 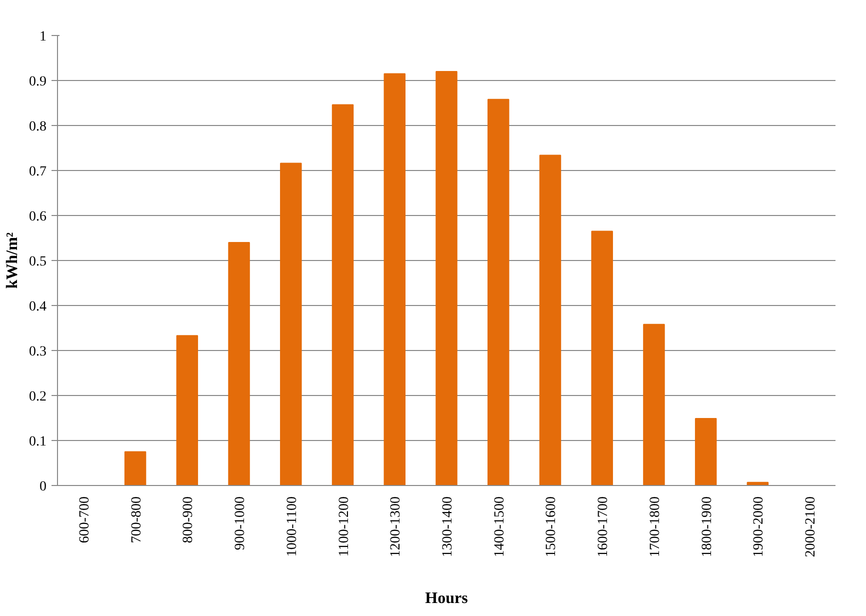 What do you see at coordinates (37, 172) in the screenshot?
I see `y-tick-label: 0.7` at bounding box center [37, 172].